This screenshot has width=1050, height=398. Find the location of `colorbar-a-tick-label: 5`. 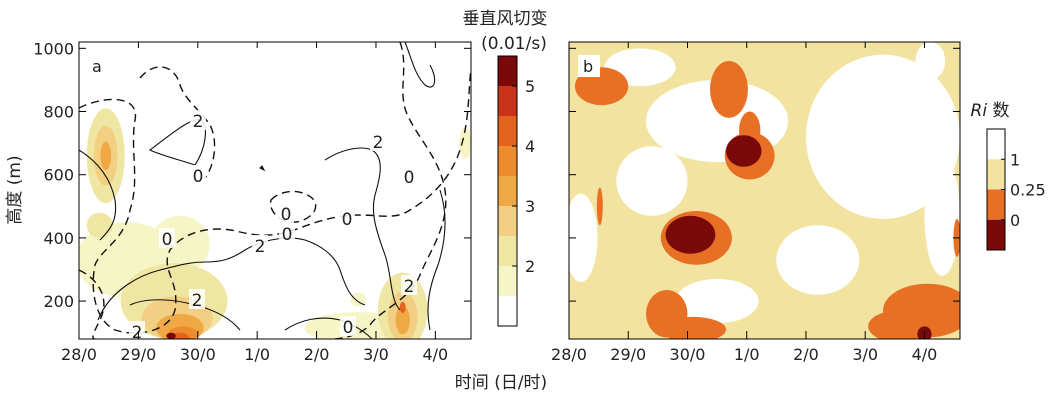

colorbar-a-tick-label: 5 is located at coordinates (530, 86).